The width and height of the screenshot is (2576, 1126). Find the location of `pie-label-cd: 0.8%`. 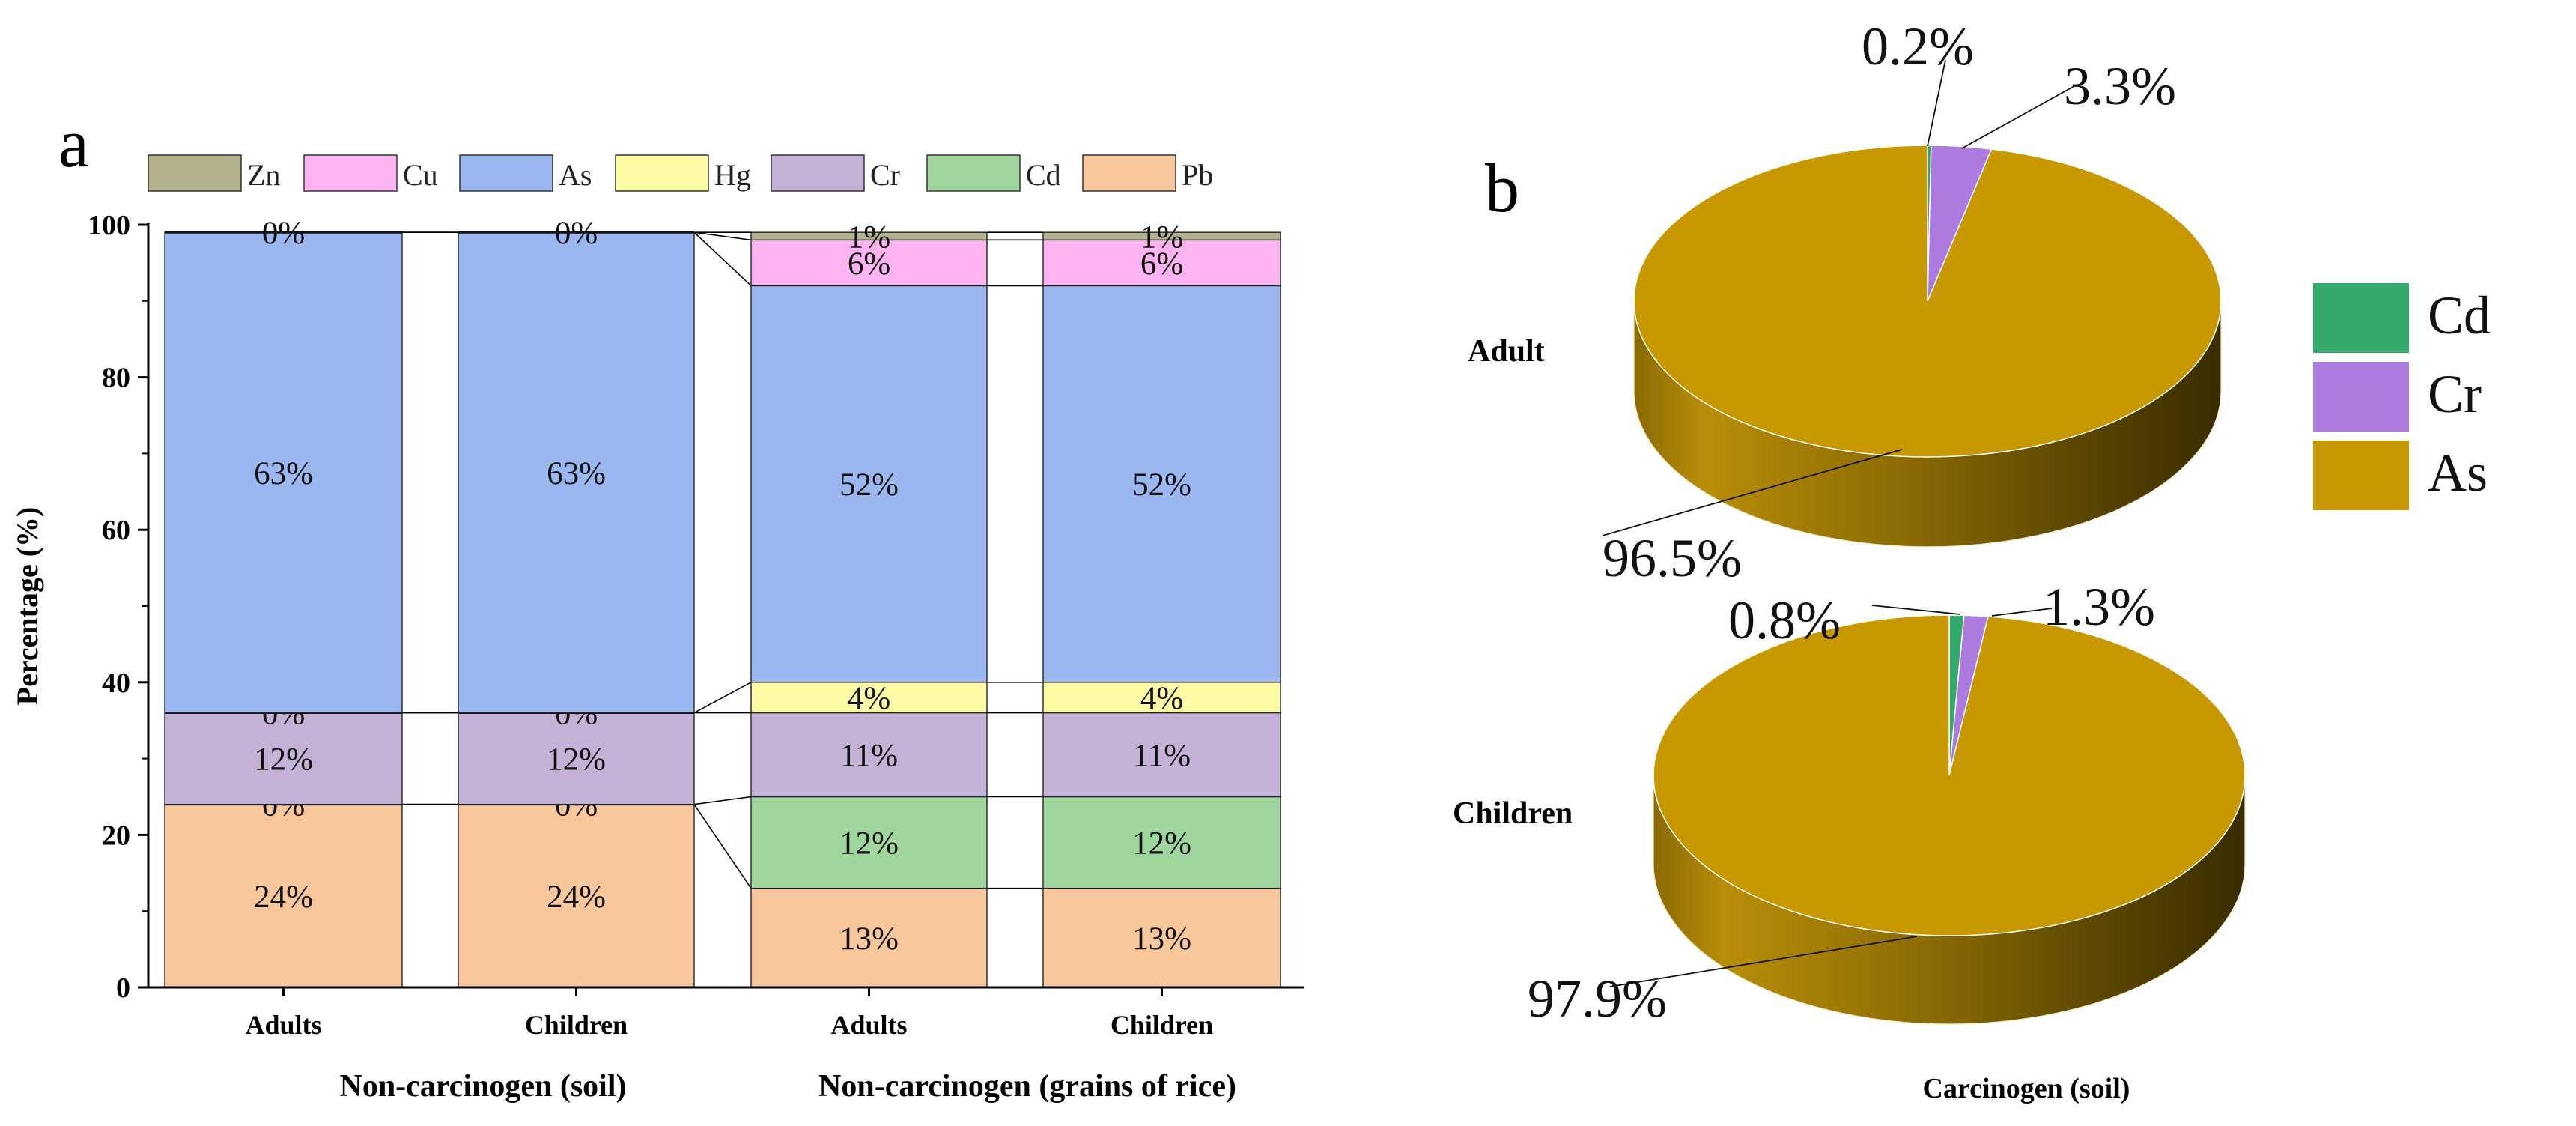

pie-label-cd: 0.8% is located at coordinates (1784, 620).